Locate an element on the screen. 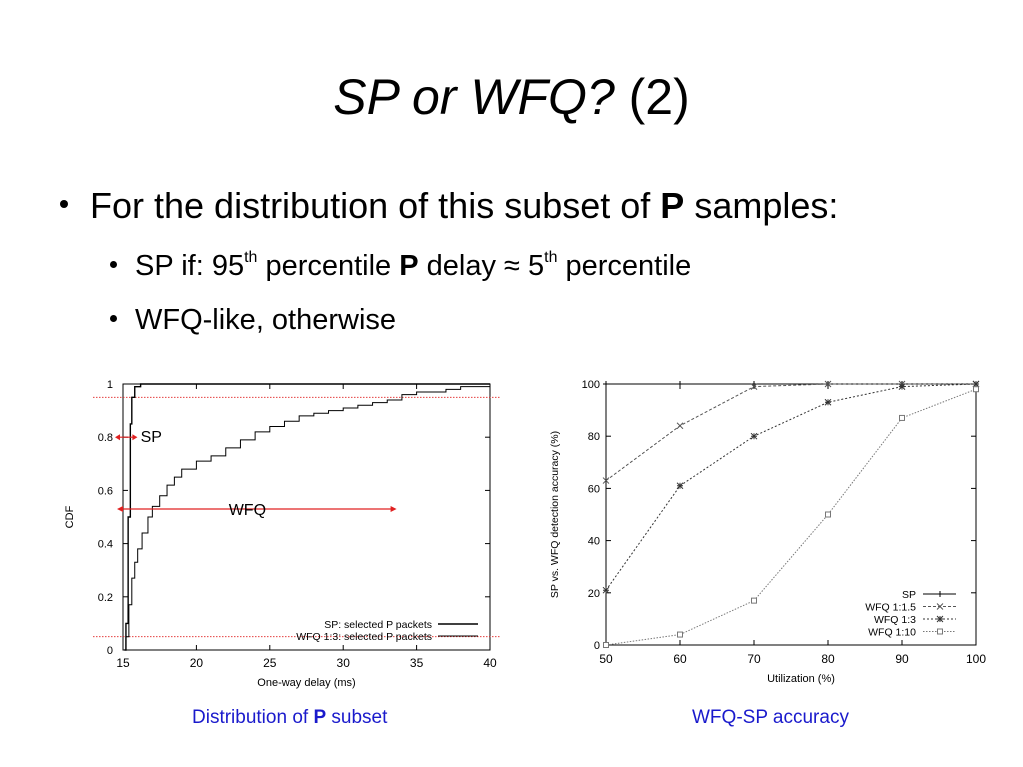 This screenshot has height=767, width=1023. x-tick-label: 35 is located at coordinates (417, 663).